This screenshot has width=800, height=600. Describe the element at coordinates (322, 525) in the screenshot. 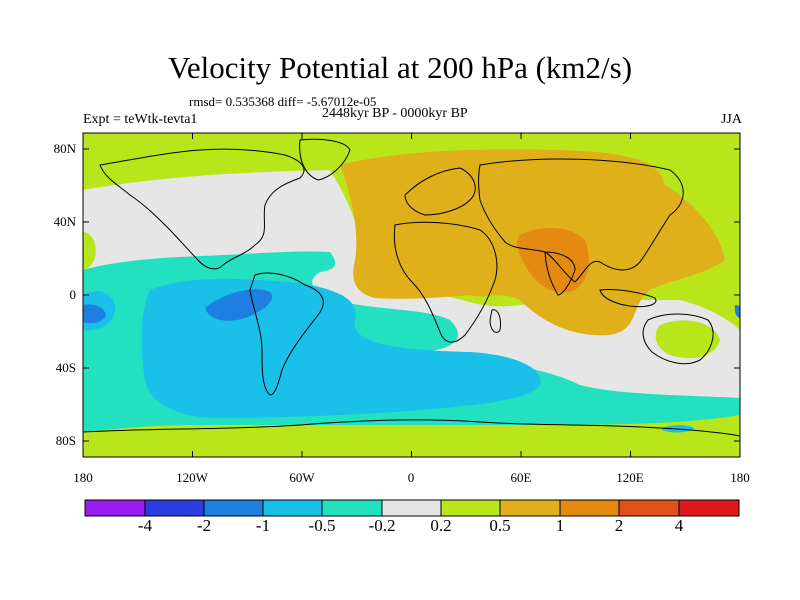

I see `colorbar-label-4: -0.5` at that location.